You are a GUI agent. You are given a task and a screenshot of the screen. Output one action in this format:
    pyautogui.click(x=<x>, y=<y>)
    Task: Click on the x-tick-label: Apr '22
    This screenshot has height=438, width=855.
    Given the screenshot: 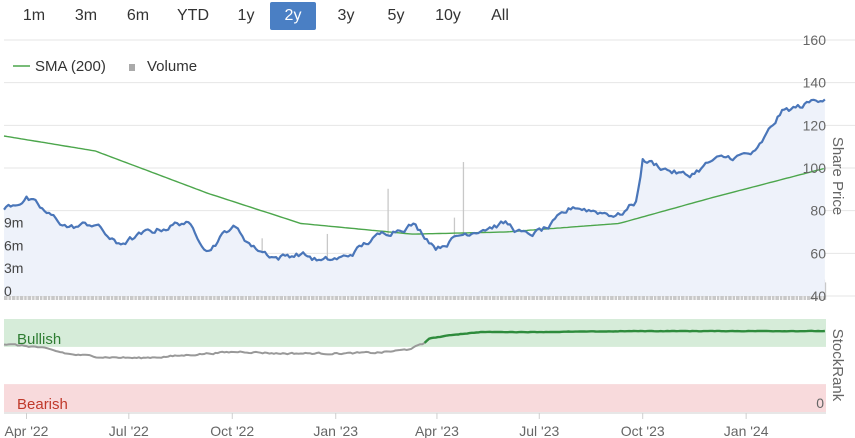 What is the action you would take?
    pyautogui.click(x=27, y=430)
    